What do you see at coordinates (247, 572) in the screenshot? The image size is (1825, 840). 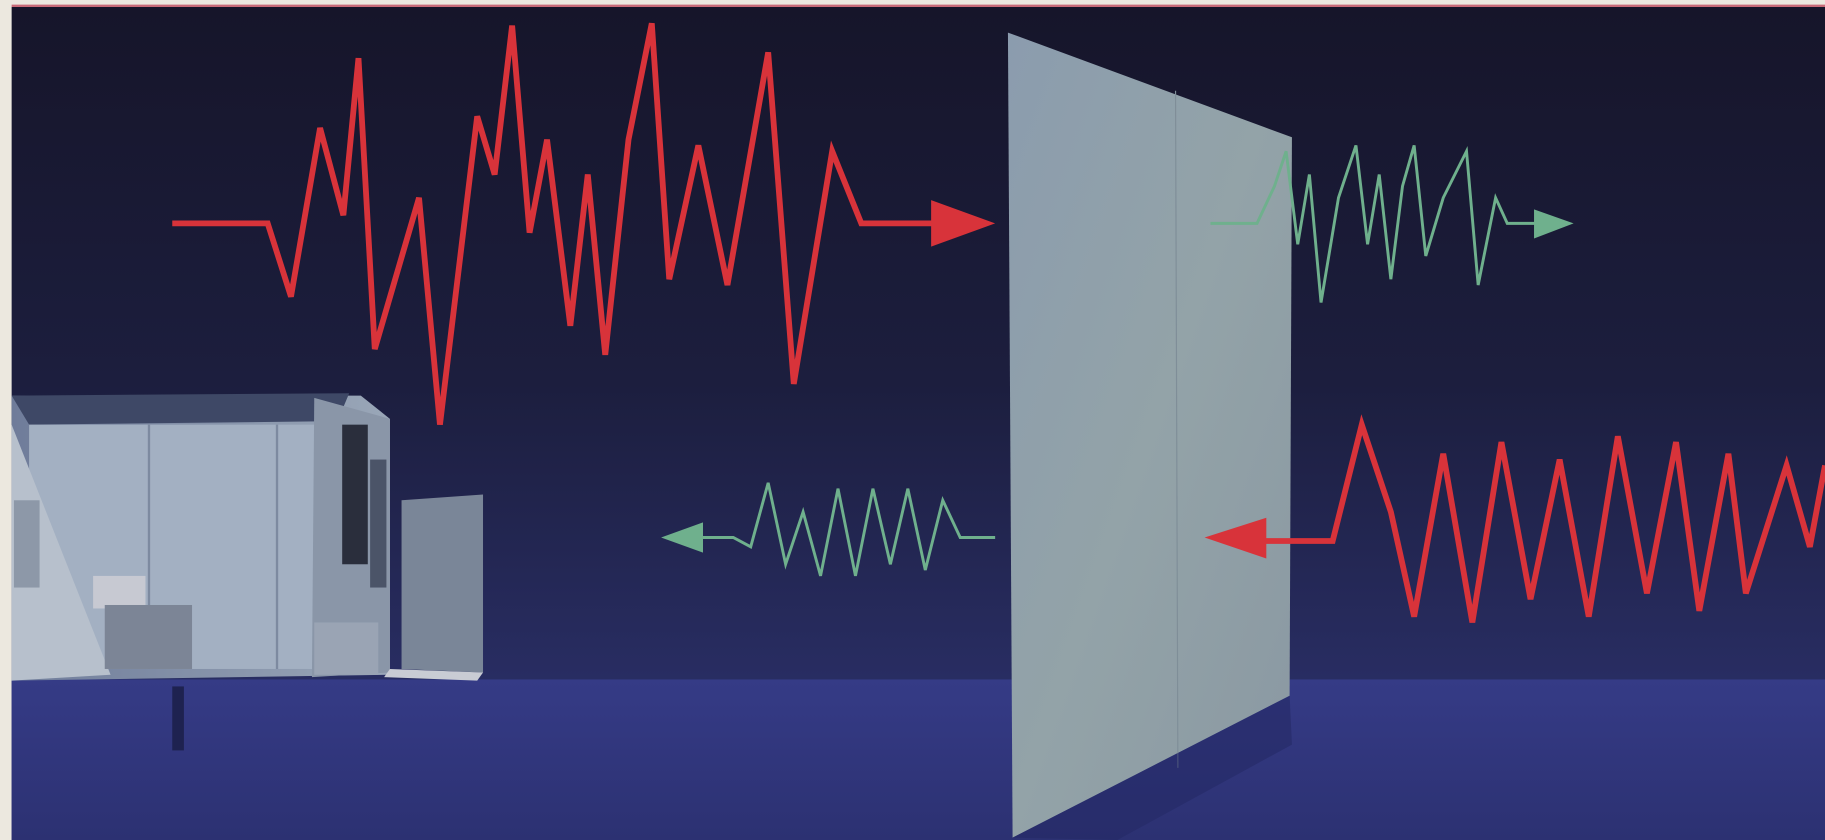 I see `shielded-room` at bounding box center [247, 572].